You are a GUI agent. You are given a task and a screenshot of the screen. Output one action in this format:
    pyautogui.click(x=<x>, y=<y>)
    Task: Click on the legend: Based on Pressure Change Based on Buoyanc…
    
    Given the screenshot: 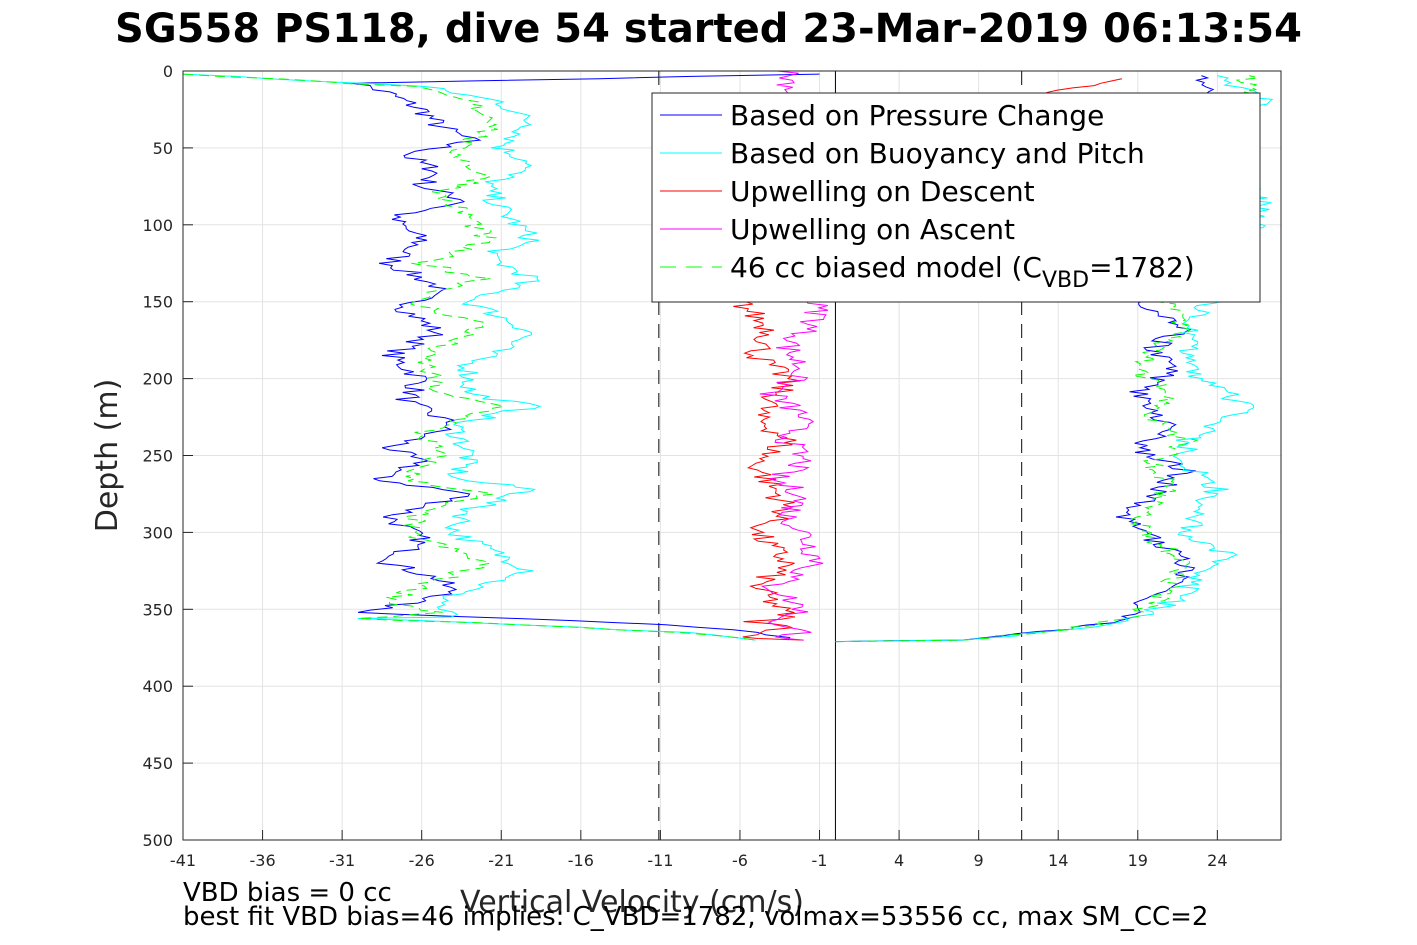 What is the action you would take?
    pyautogui.click(x=956, y=197)
    